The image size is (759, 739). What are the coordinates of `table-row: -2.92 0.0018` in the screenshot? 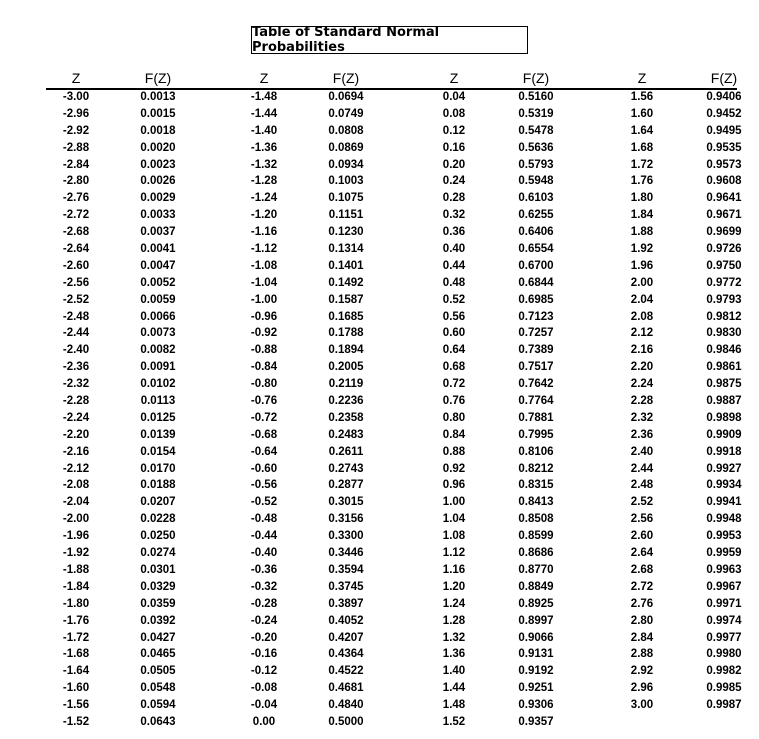 It's located at (118, 132).